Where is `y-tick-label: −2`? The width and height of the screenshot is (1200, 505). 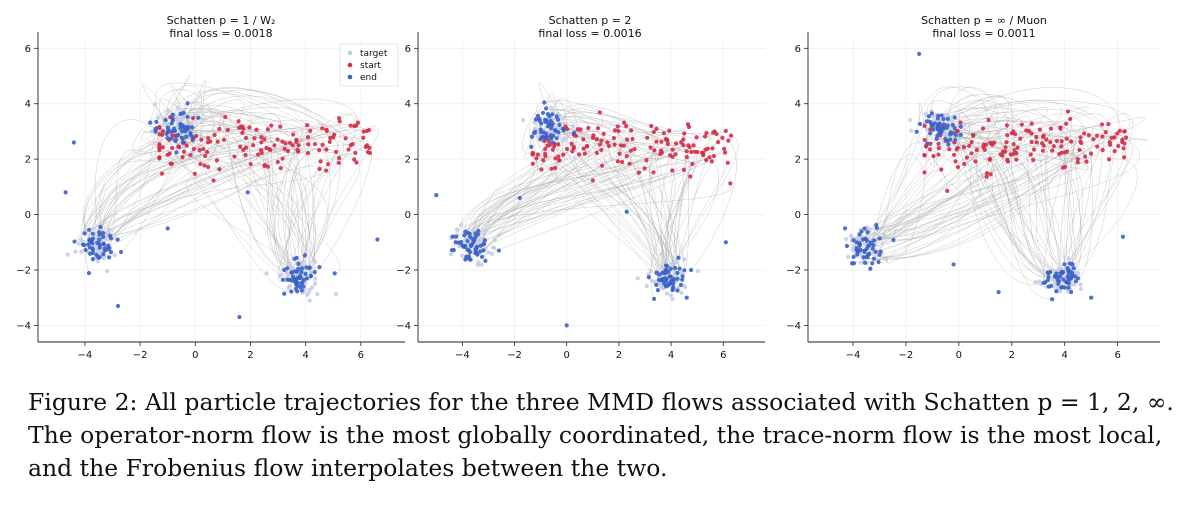 y-tick-label: −2 is located at coordinates (793, 270).